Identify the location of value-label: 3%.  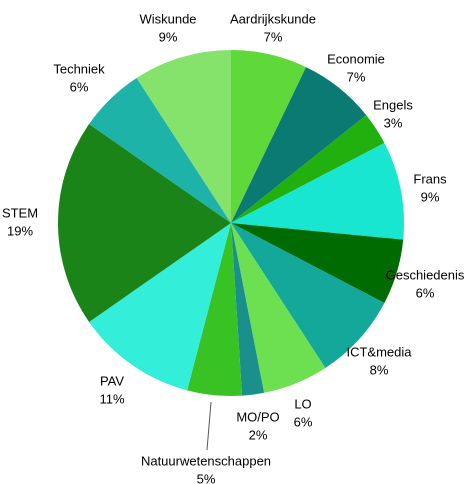
(393, 122).